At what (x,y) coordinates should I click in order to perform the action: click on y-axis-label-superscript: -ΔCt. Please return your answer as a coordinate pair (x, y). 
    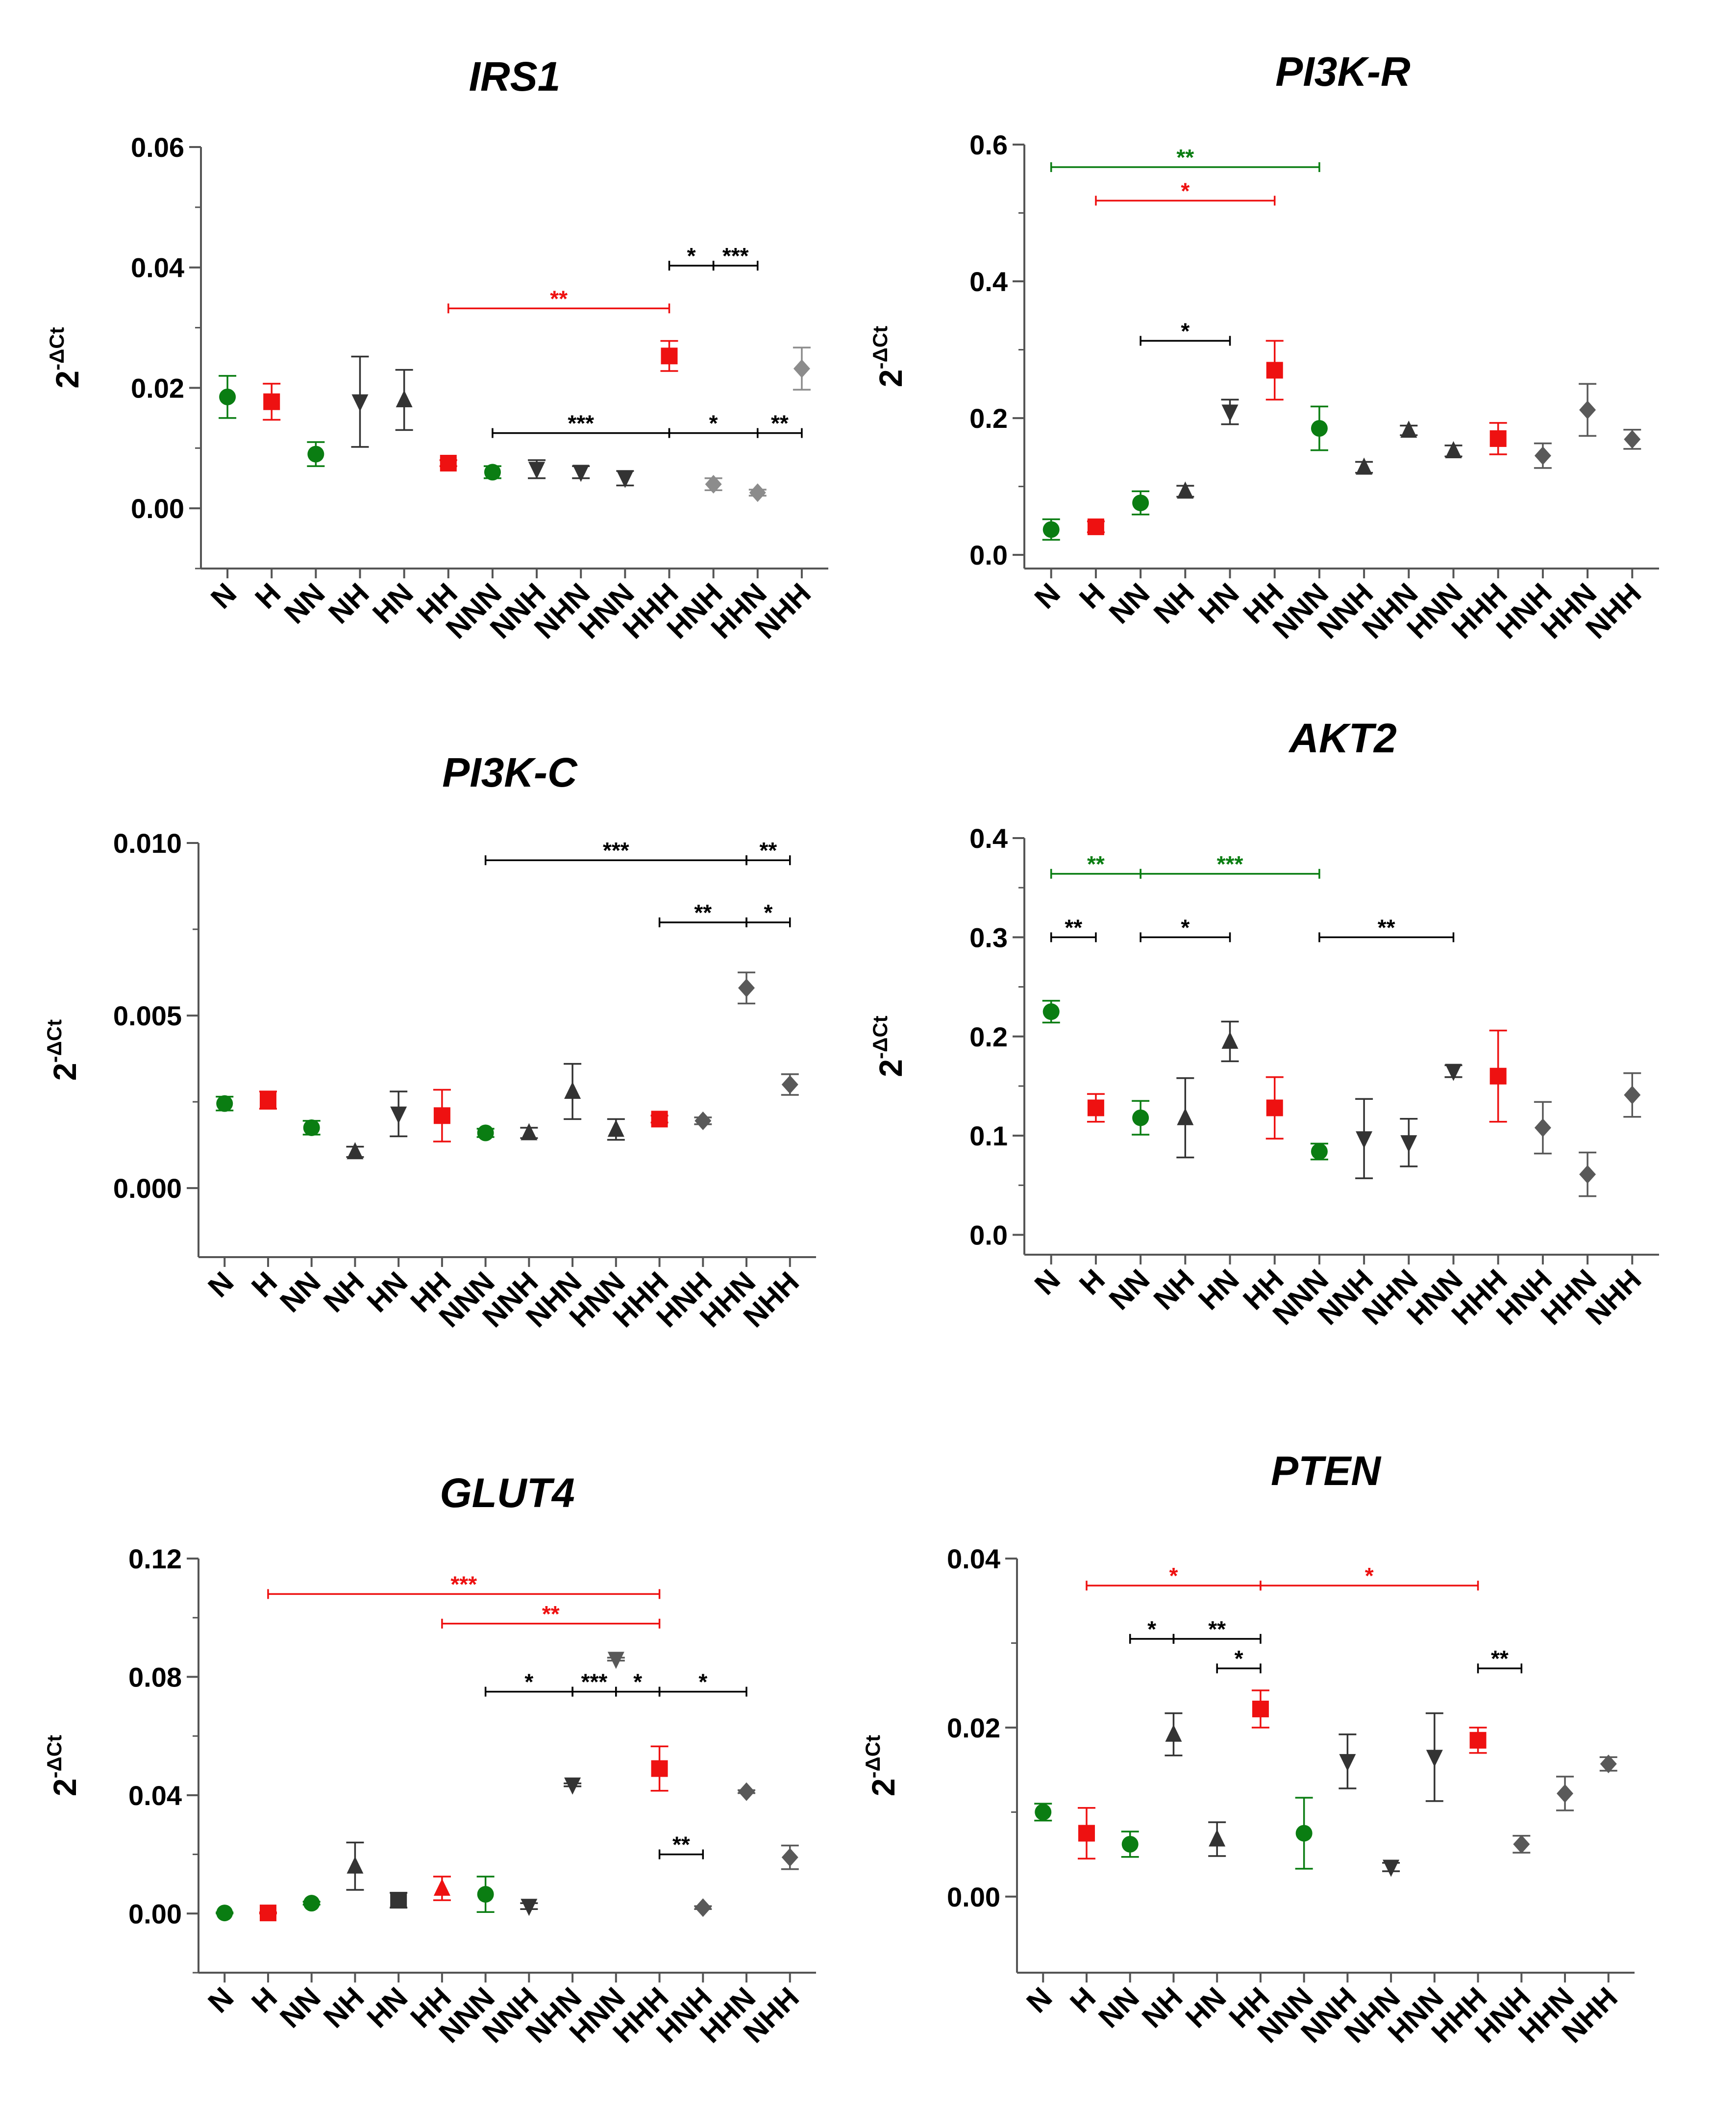
    Looking at the image, I should click on (880, 1037).